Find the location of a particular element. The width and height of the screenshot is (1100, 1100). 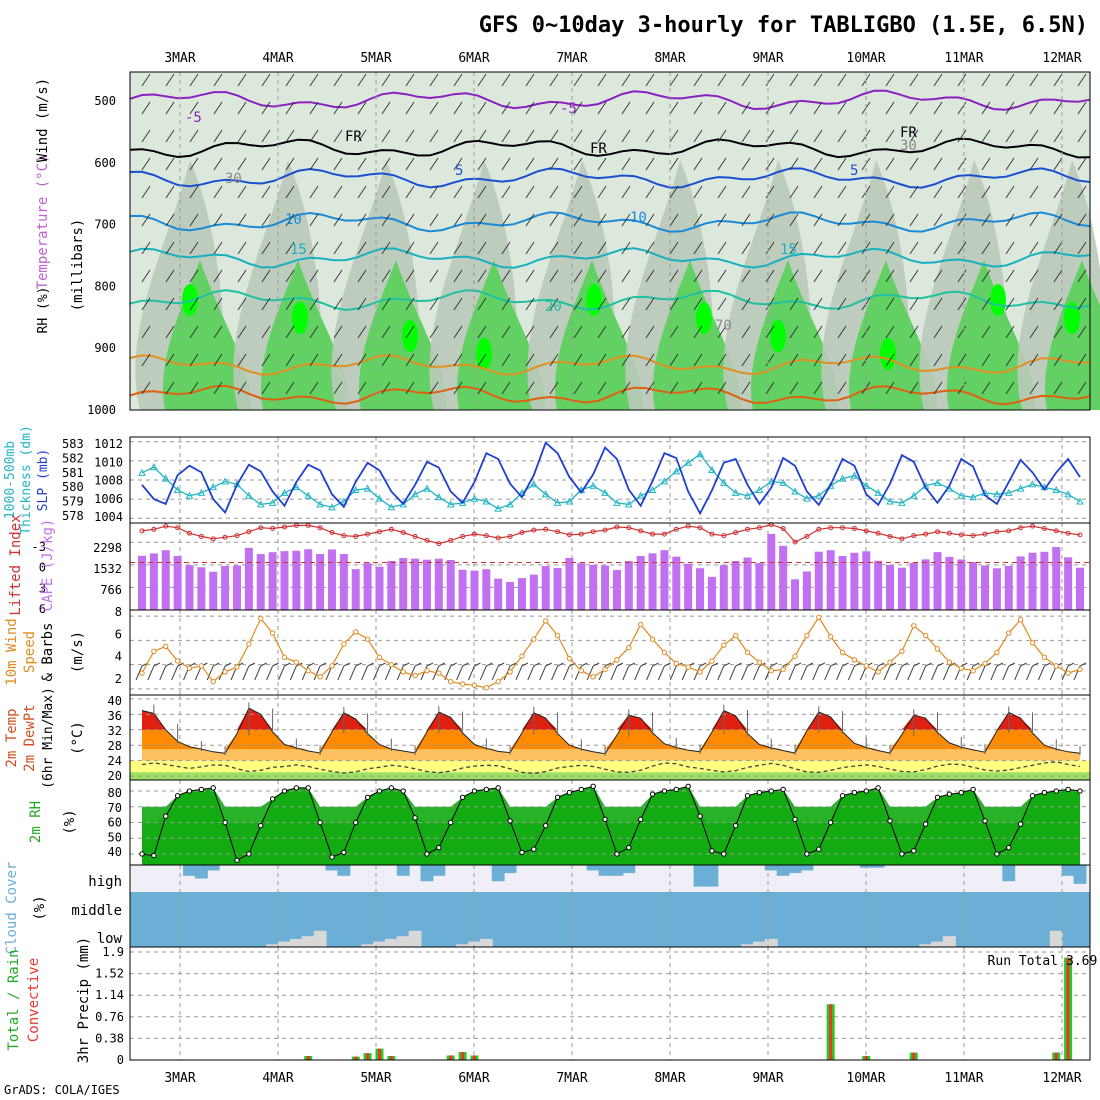

ylabel-wind: Wind (m/s) is located at coordinates (43, 120).